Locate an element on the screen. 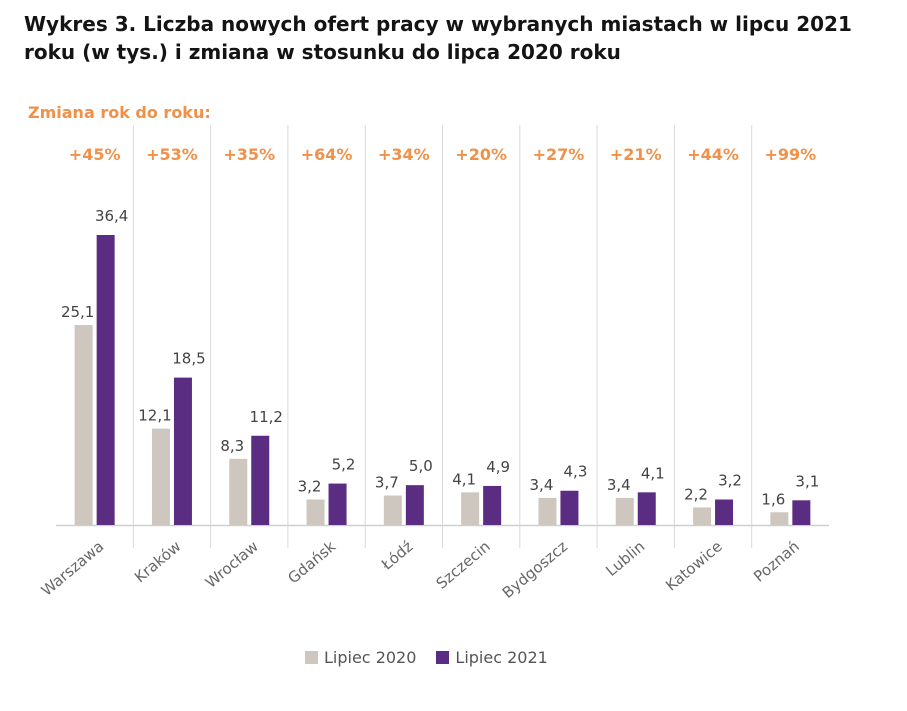 The height and width of the screenshot is (711, 907). data-label-2020: 8,3 is located at coordinates (232, 446).